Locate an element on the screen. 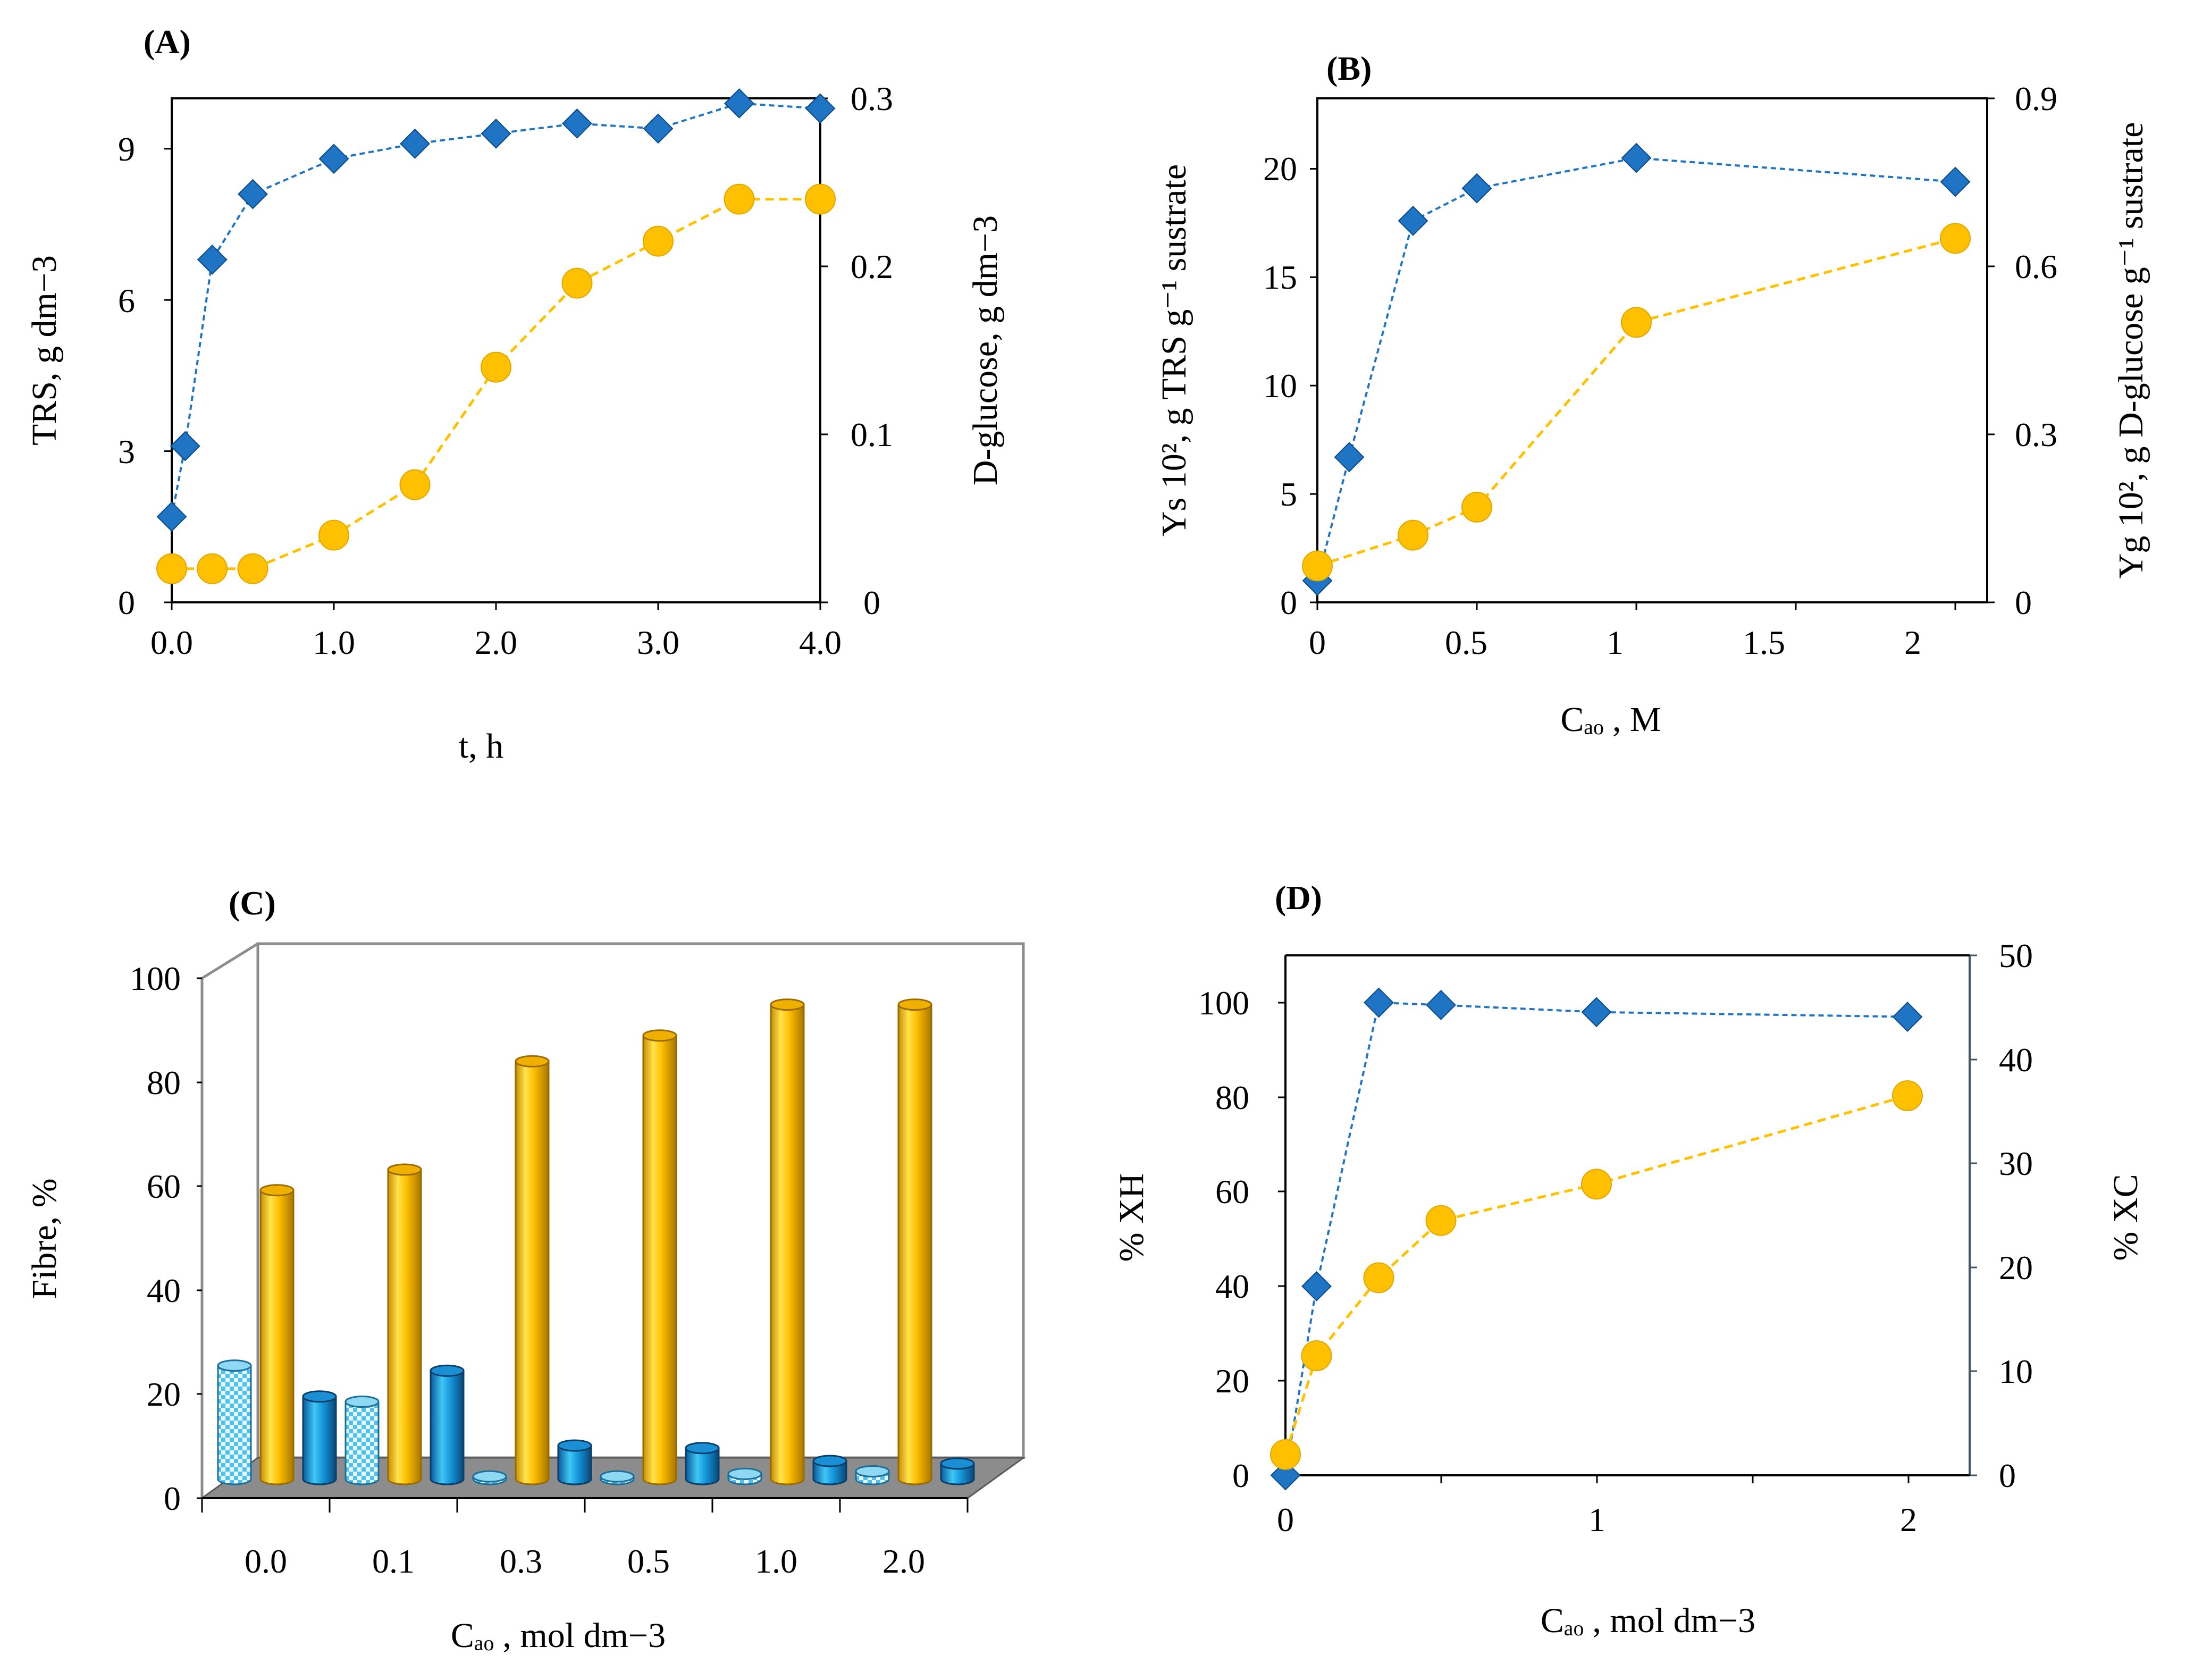 The height and width of the screenshot is (1680, 2211). panel-d-y2tick-label: 50 is located at coordinates (2016, 956).